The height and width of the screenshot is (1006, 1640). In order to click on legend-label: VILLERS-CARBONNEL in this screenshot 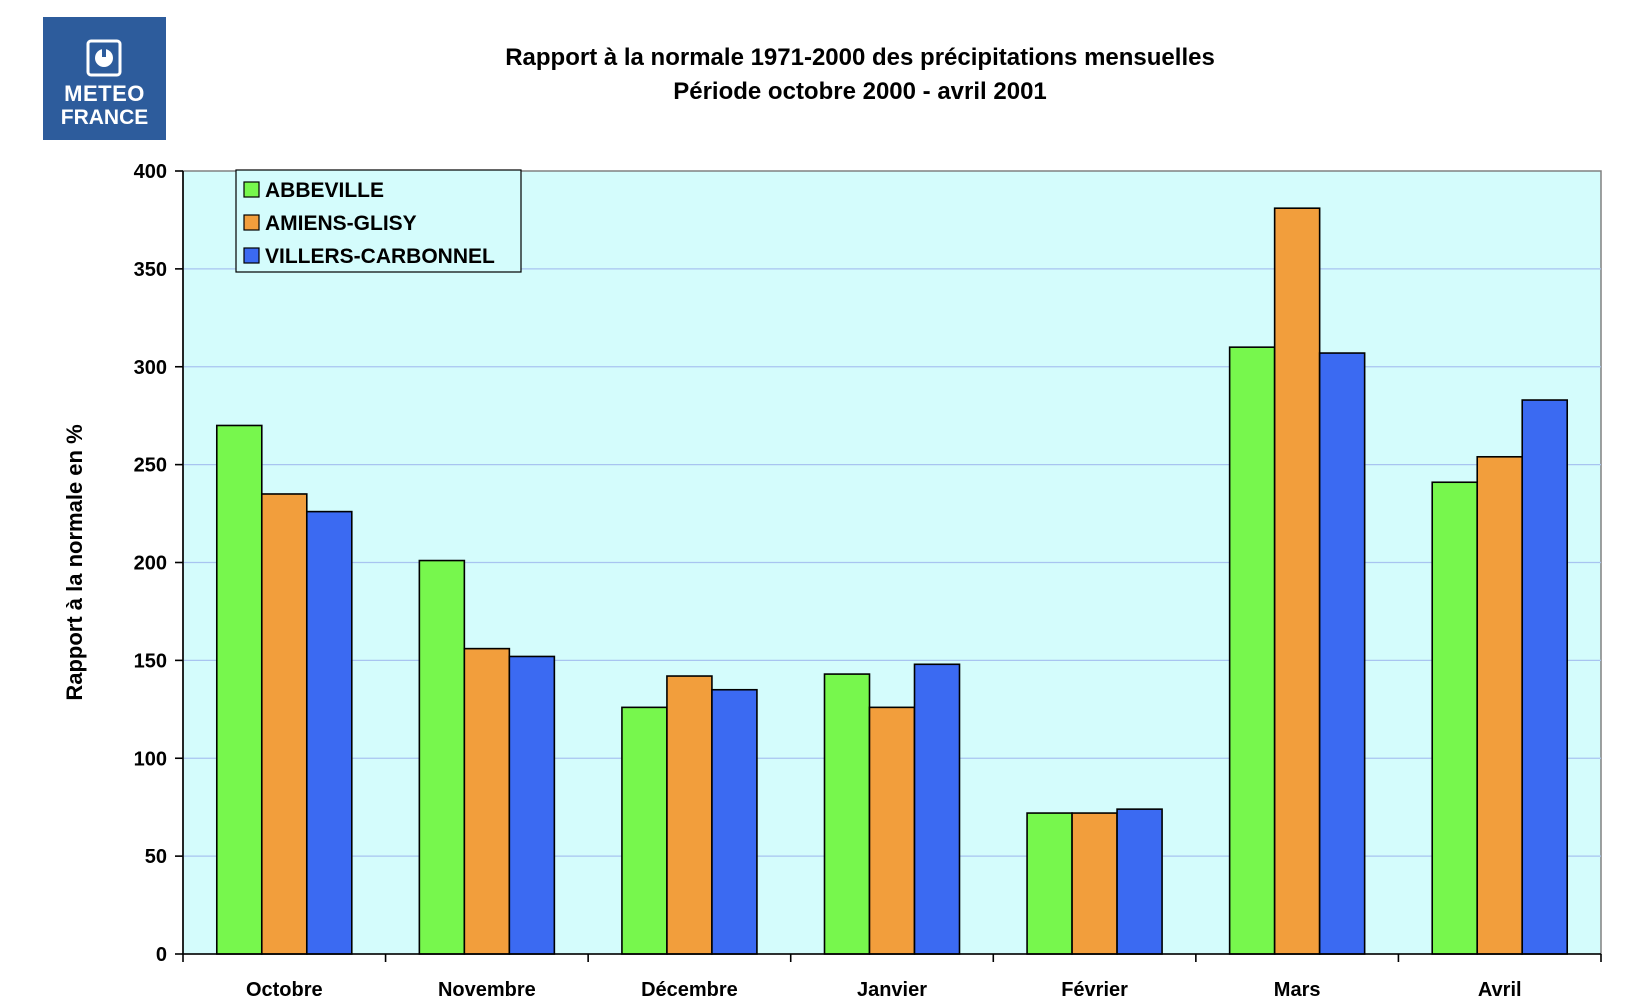, I will do `click(380, 256)`.